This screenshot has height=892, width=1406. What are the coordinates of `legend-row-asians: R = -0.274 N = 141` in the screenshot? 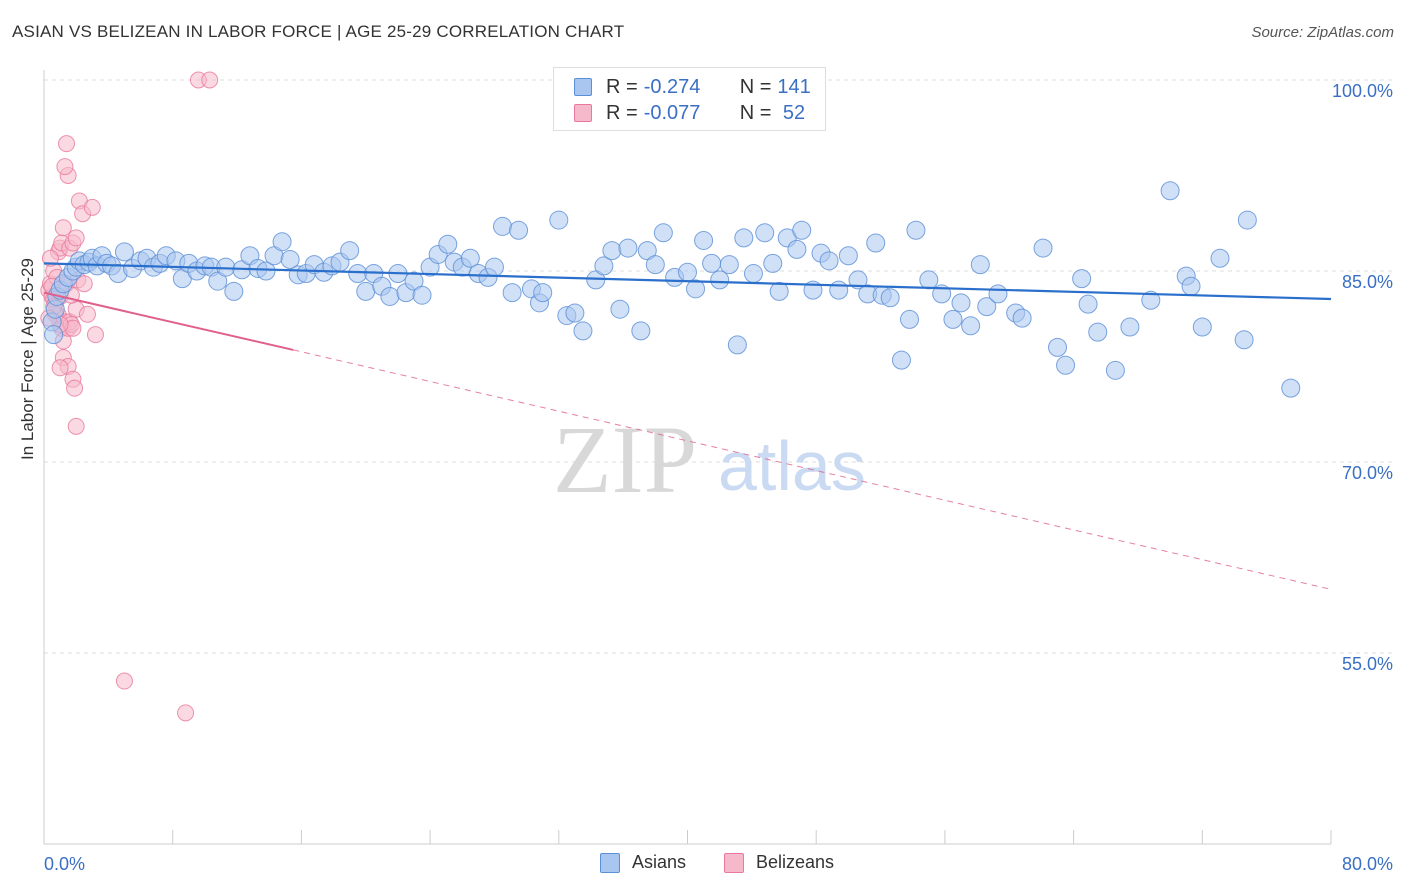 It's located at (692, 87).